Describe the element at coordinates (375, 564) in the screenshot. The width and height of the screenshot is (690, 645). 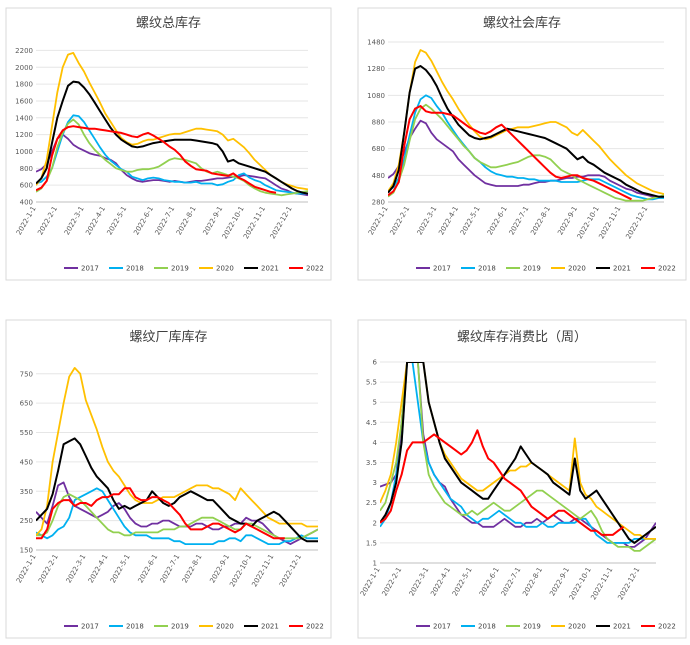
I see `y-tick-label: 1` at that location.